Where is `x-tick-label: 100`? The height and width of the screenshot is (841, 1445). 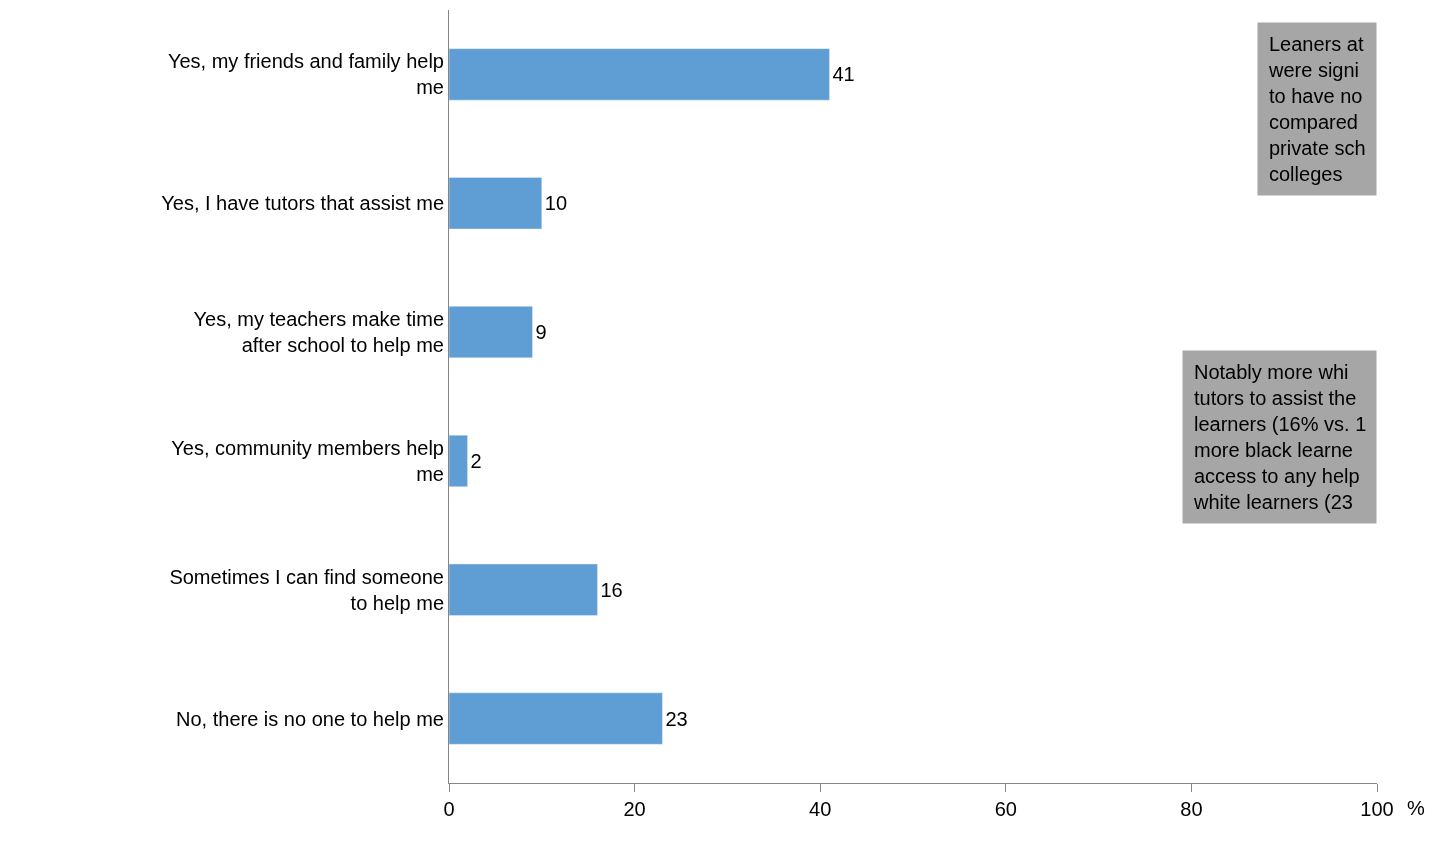
x-tick-label: 100 is located at coordinates (1377, 809).